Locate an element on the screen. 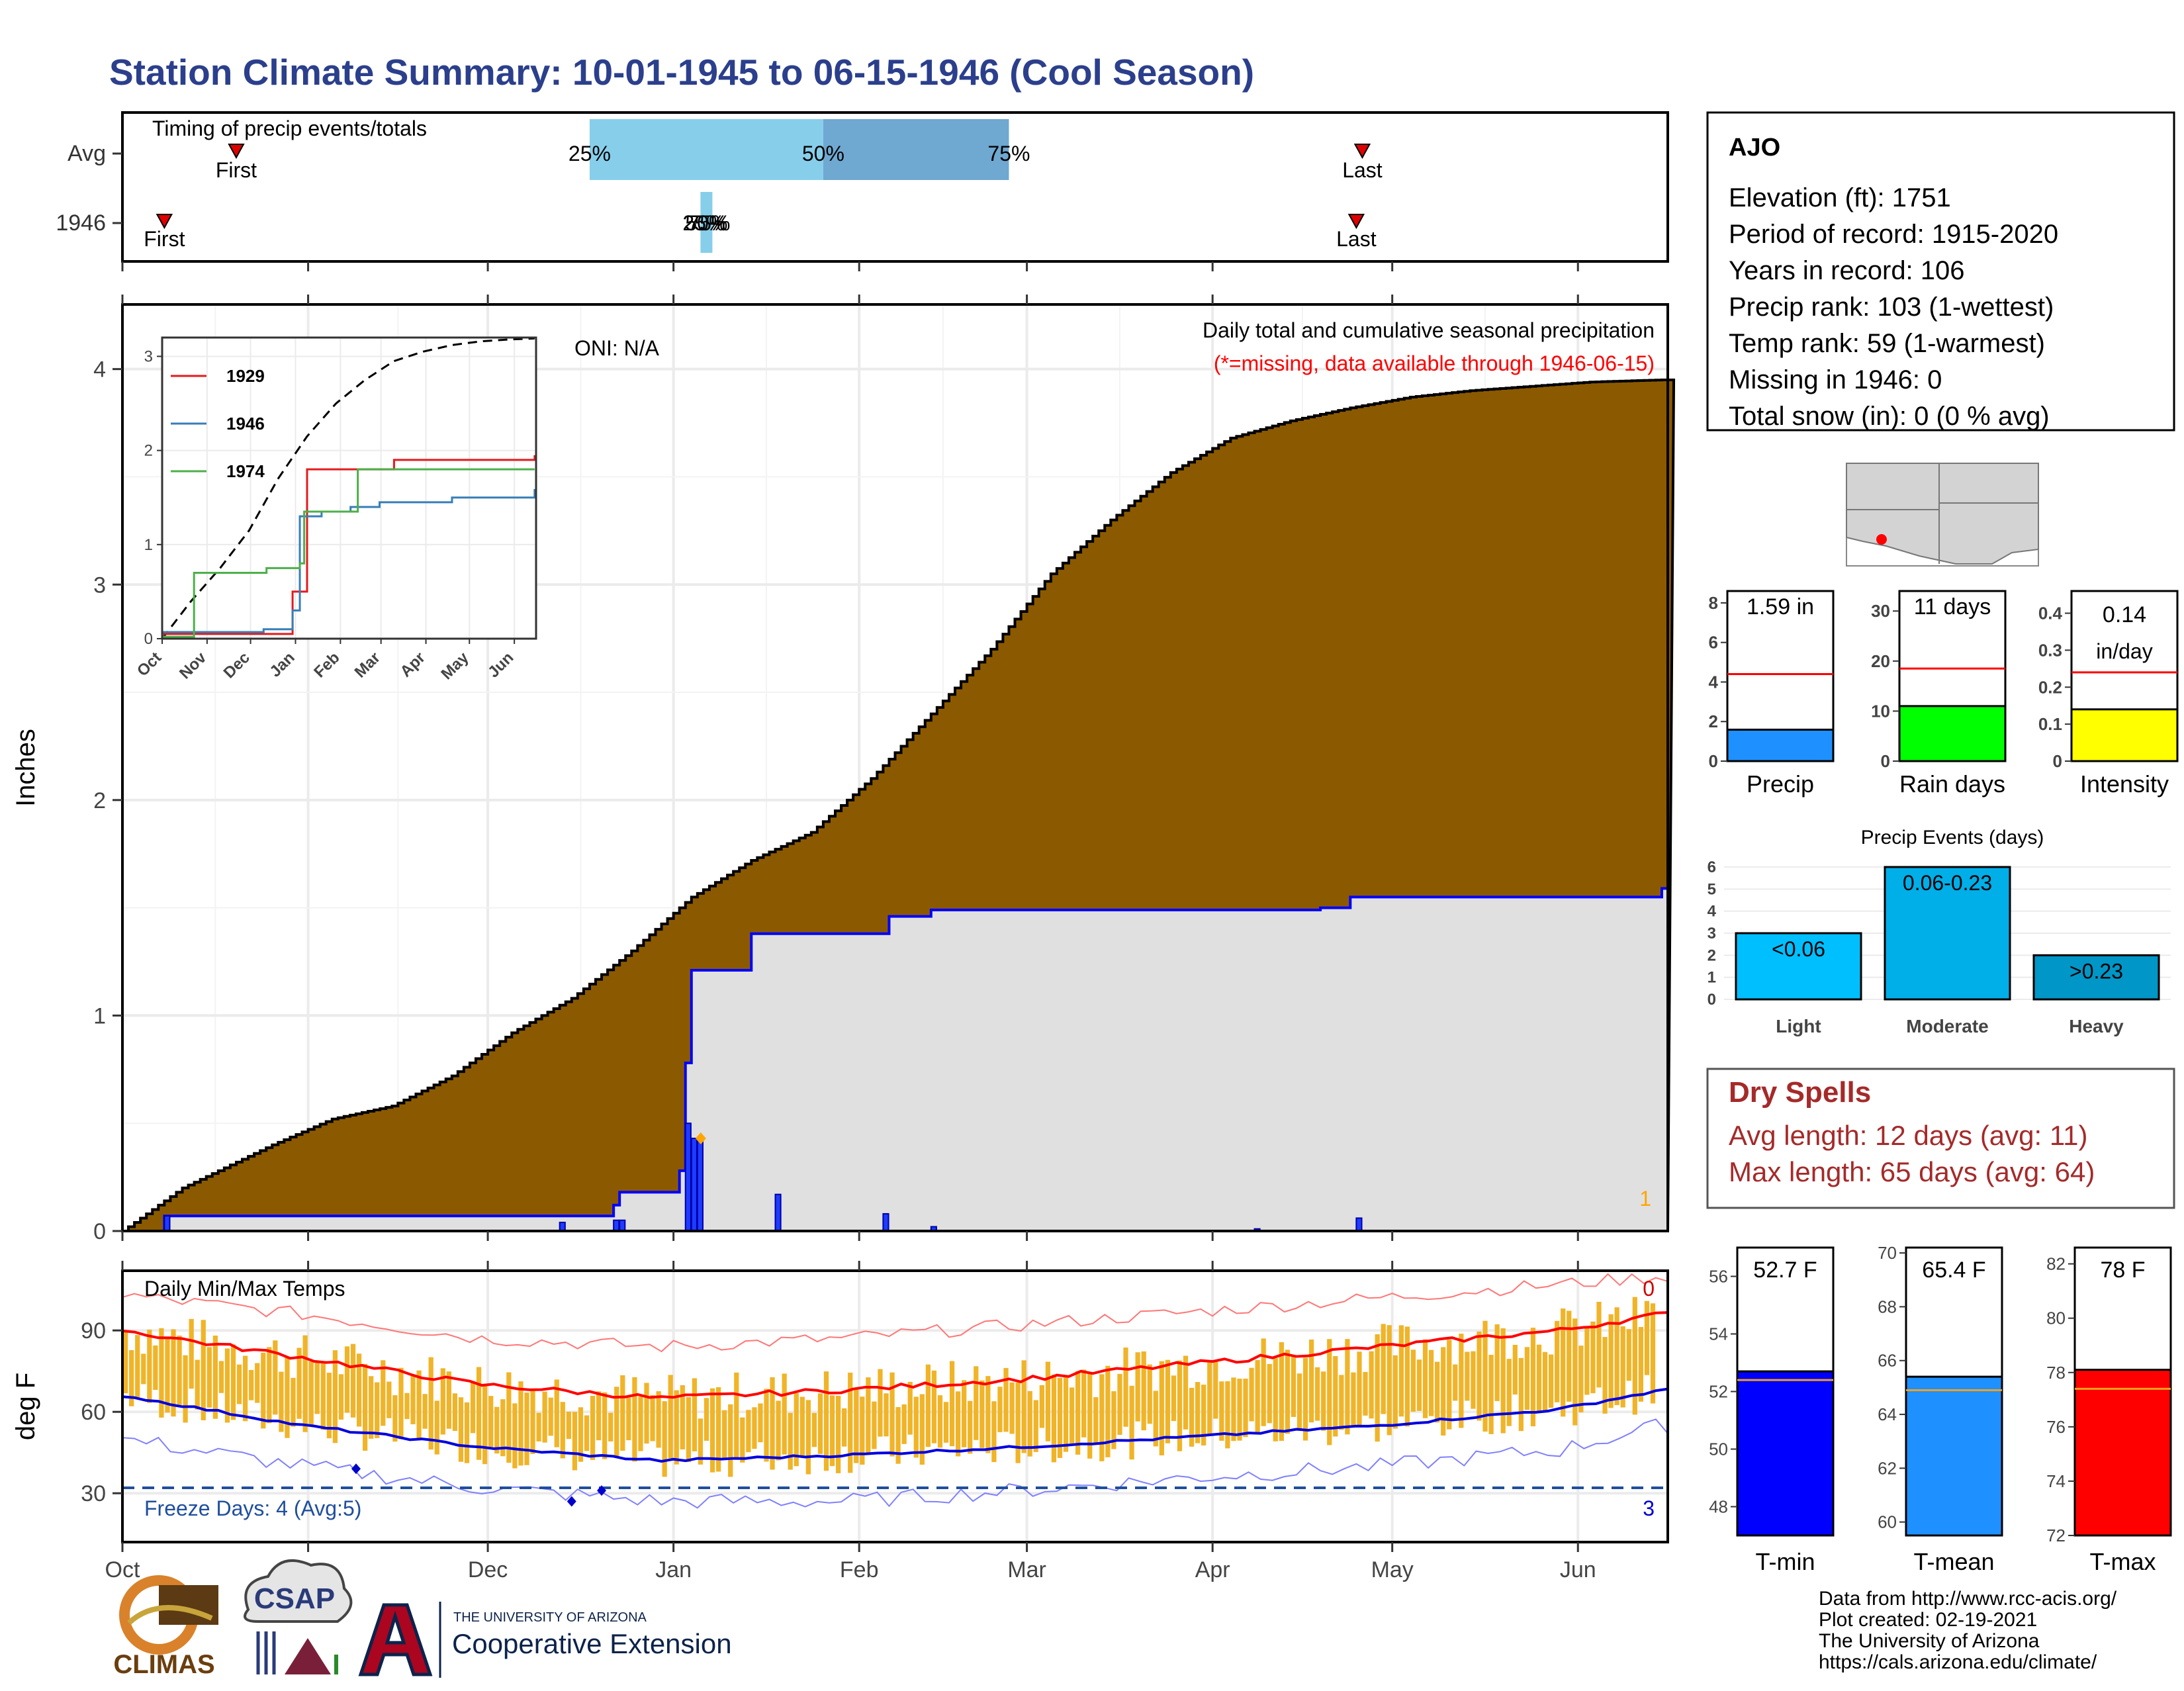 The height and width of the screenshot is (1691, 2184). mini-bar-tick-label: 0.2 is located at coordinates (2050, 687).